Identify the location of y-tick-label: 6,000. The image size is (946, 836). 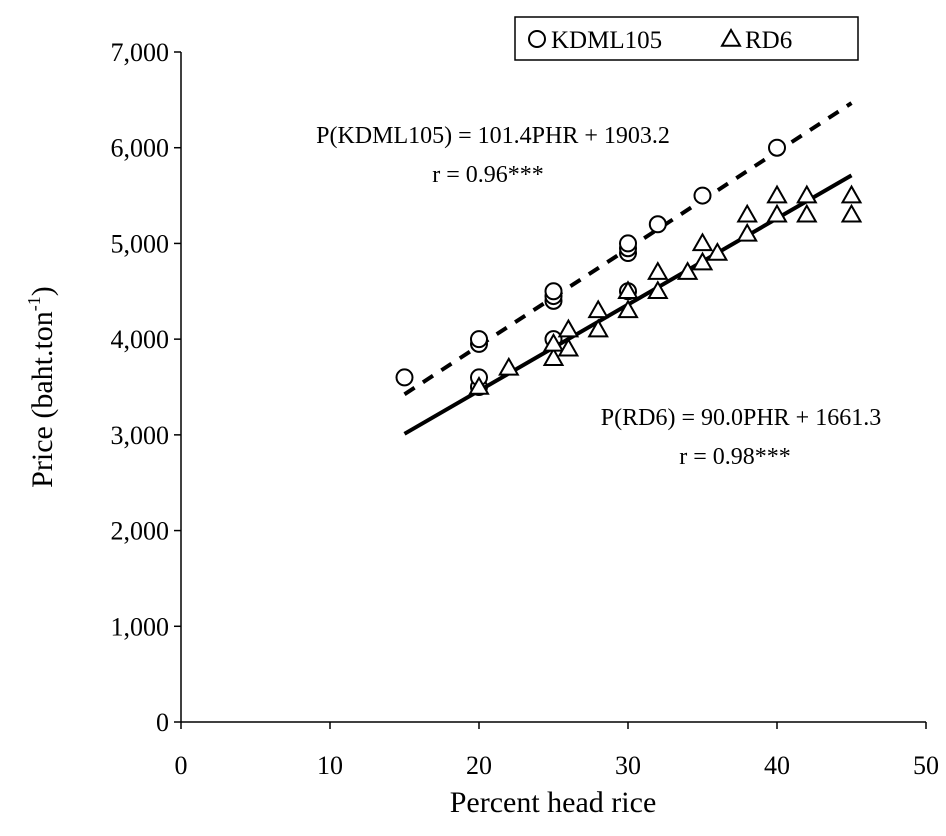
(140, 148).